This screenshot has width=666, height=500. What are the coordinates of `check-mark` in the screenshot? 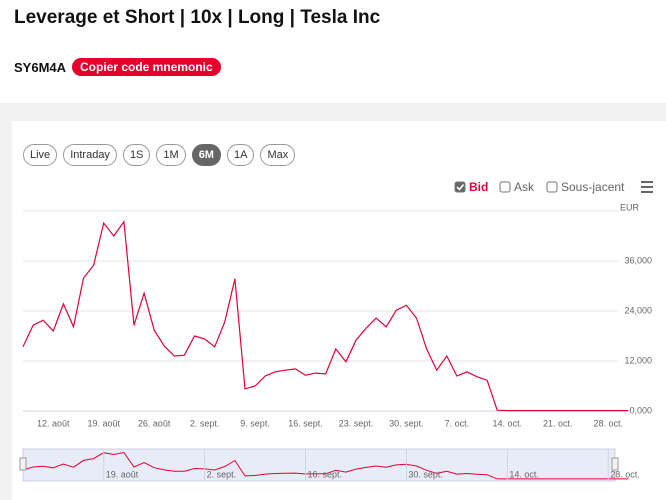 It's located at (460, 187).